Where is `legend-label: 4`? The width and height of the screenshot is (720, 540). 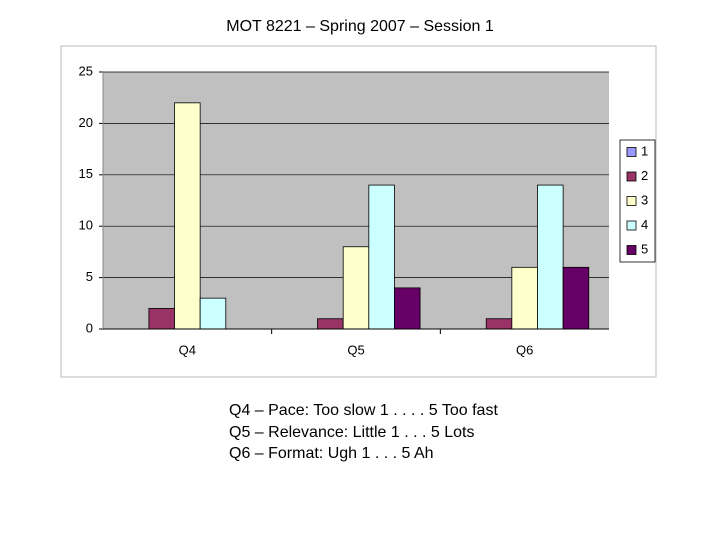 legend-label: 4 is located at coordinates (644, 224).